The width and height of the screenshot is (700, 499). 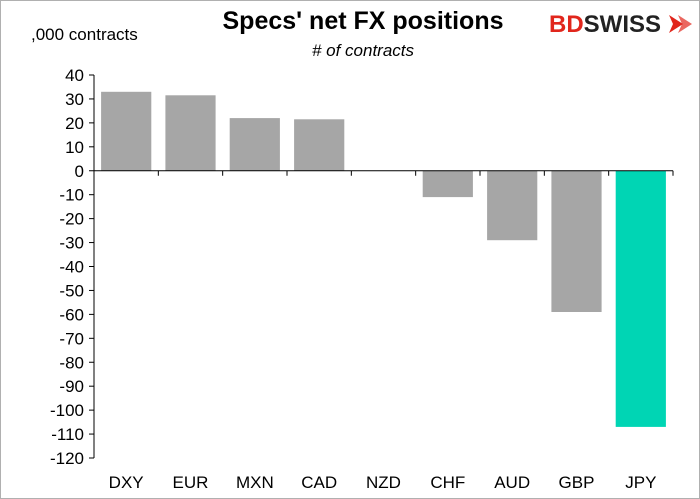 What do you see at coordinates (640, 482) in the screenshot?
I see `x-tick-label-jpy: JPY` at bounding box center [640, 482].